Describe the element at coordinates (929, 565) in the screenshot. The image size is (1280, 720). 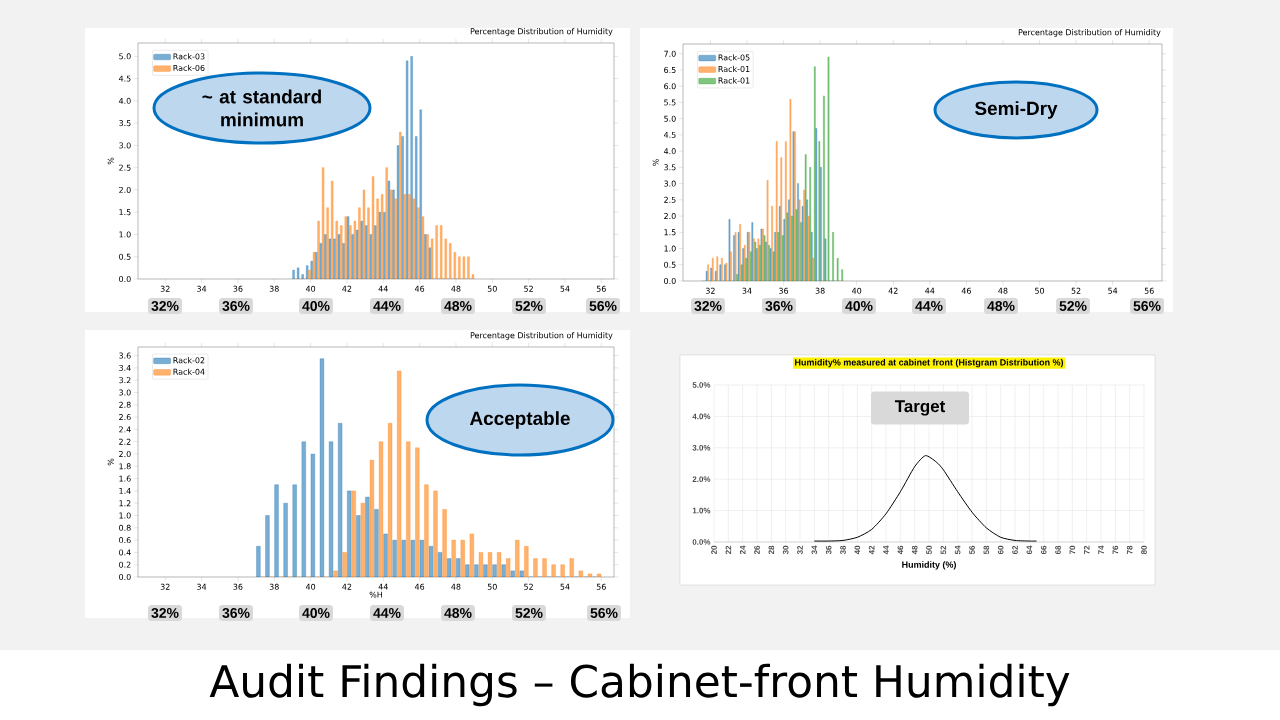
I see `x-axis-title: Humidity (%)` at that location.